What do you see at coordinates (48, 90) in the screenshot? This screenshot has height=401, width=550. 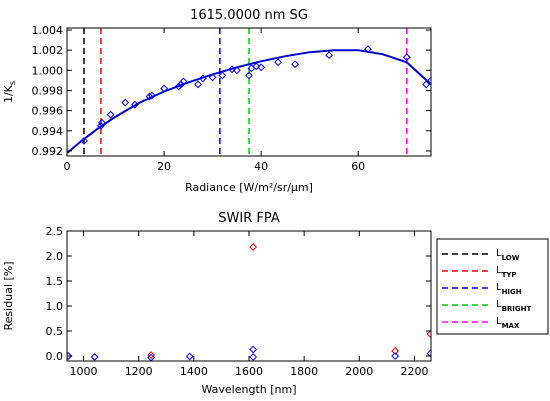 I see `top-y-tick-label: 0.998` at bounding box center [48, 90].